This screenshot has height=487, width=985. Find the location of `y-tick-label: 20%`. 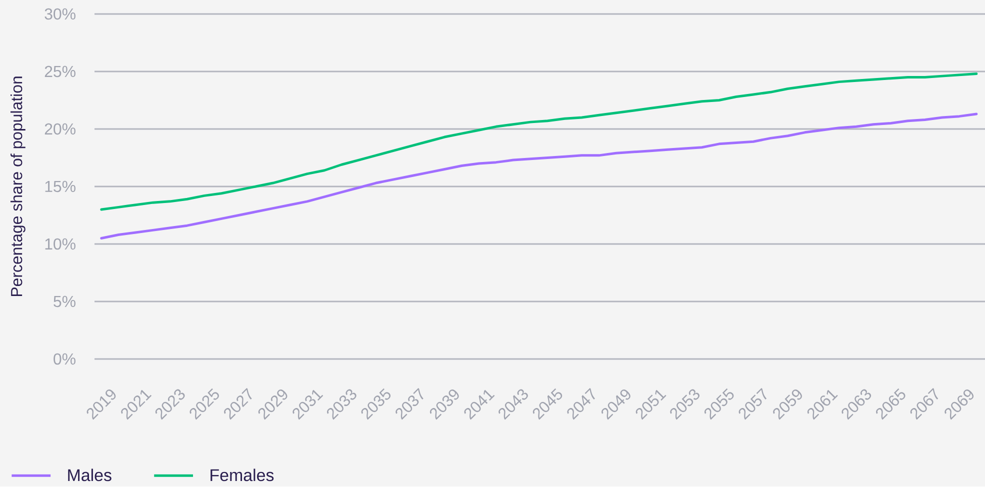

y-tick-label: 20% is located at coordinates (60, 129).